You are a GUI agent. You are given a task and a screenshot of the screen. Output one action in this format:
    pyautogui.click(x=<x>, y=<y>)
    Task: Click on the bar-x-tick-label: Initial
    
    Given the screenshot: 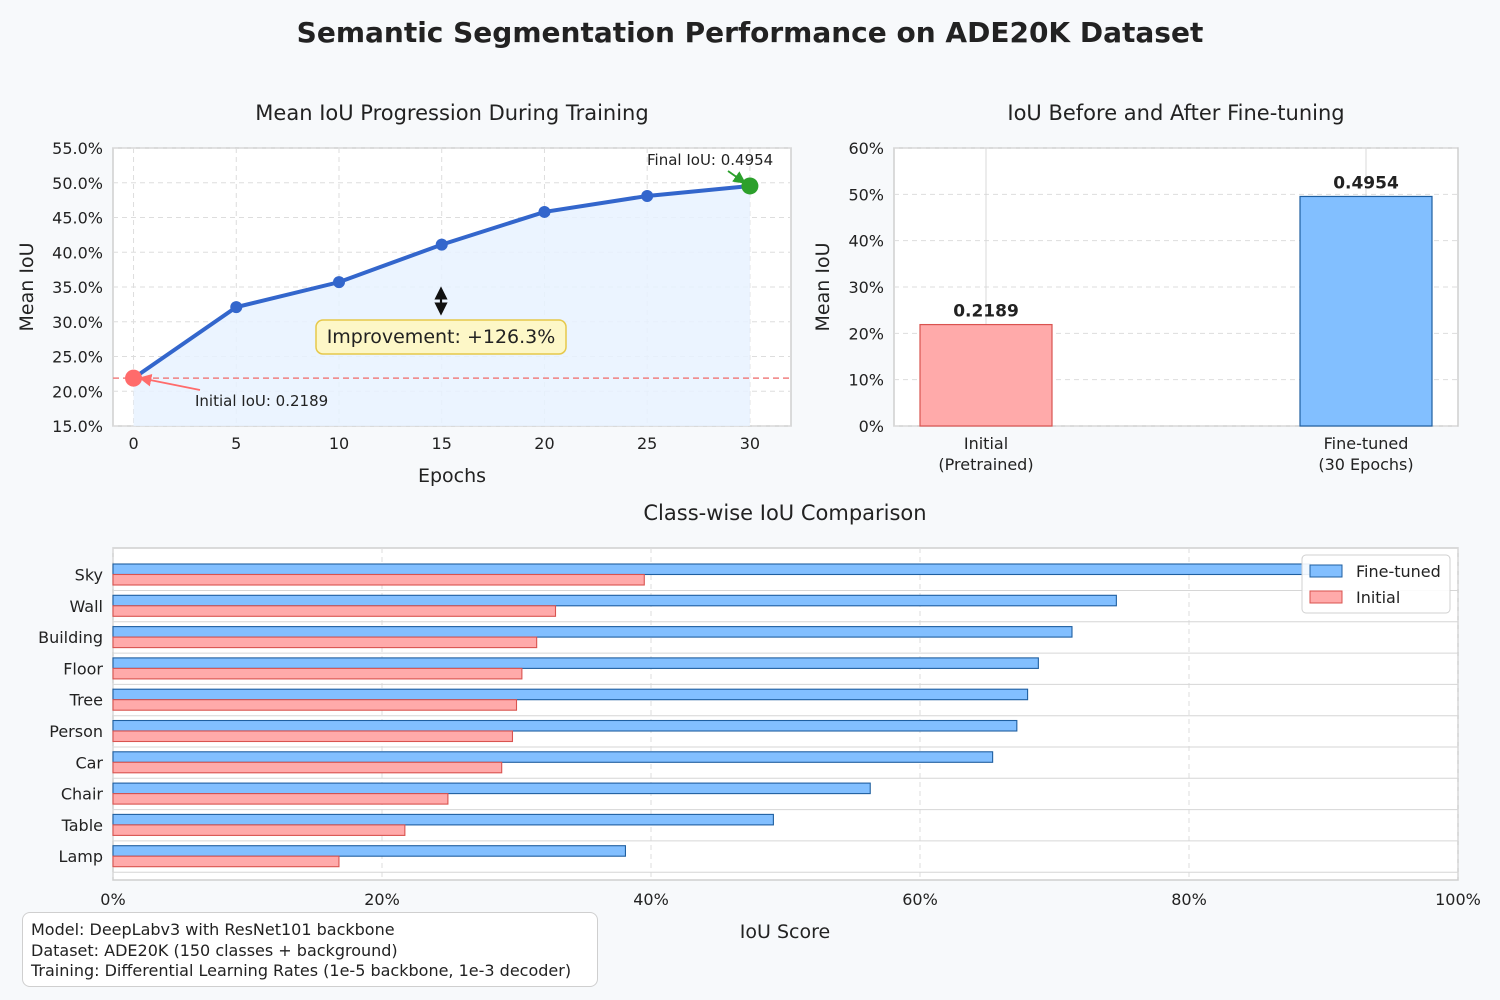 What is the action you would take?
    pyautogui.click(x=986, y=443)
    